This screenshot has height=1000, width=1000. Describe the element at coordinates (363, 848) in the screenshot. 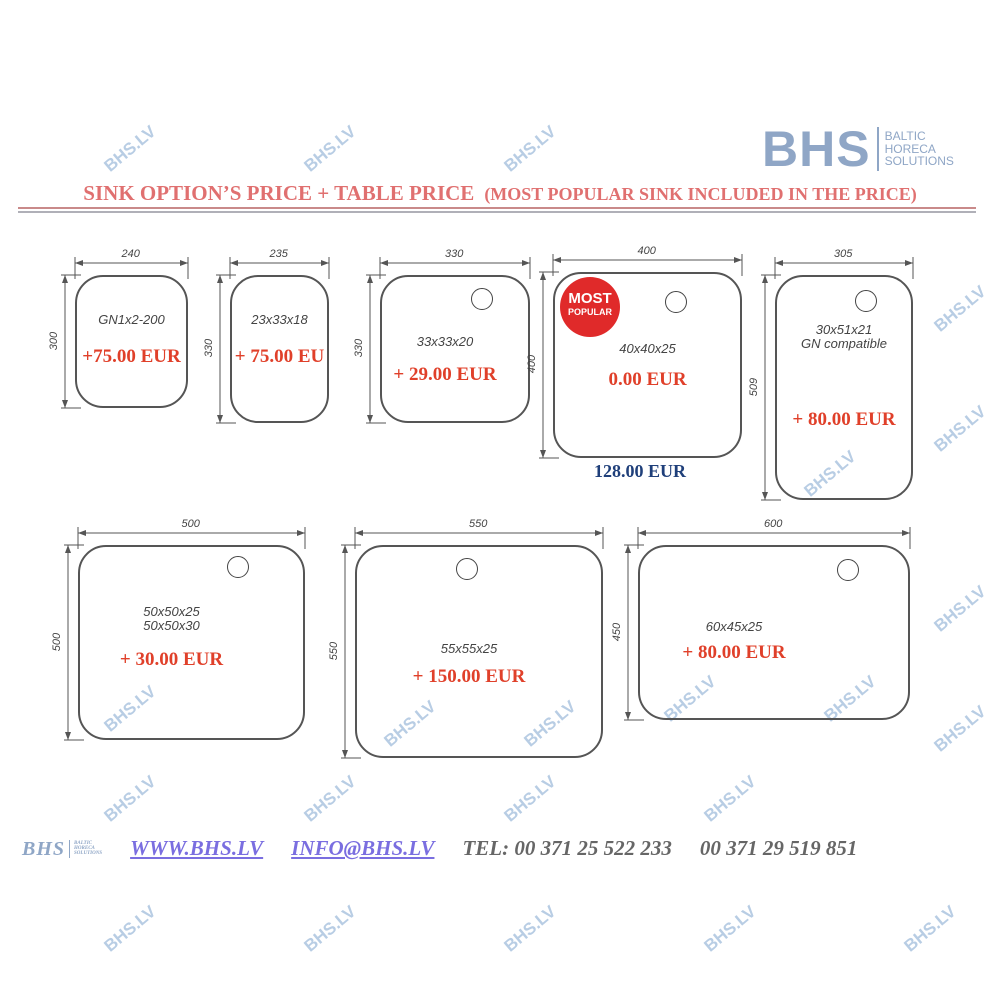

I see `email-link: INFO@BHS.LV` at that location.